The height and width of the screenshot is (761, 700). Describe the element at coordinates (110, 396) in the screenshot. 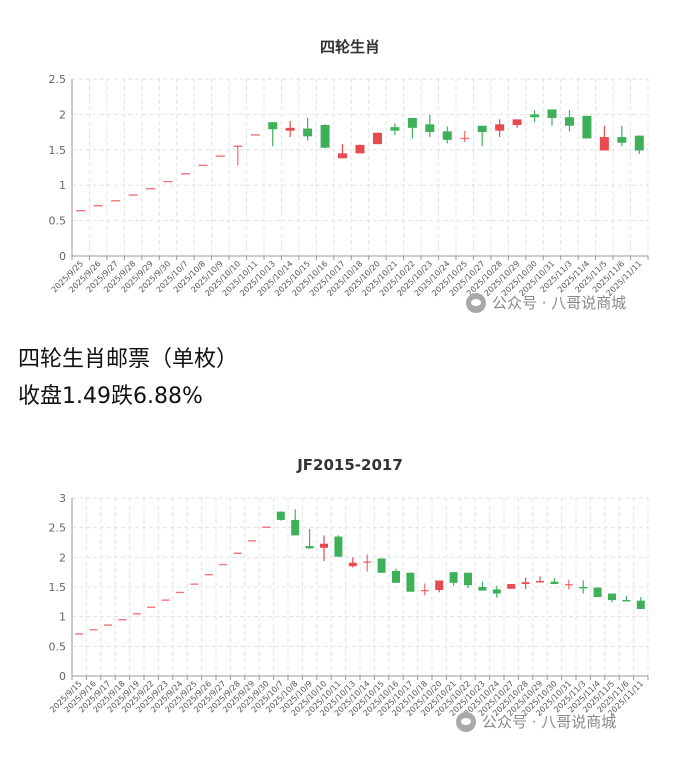

I see `caption-summary: 收盘1.49跌6.88%` at that location.